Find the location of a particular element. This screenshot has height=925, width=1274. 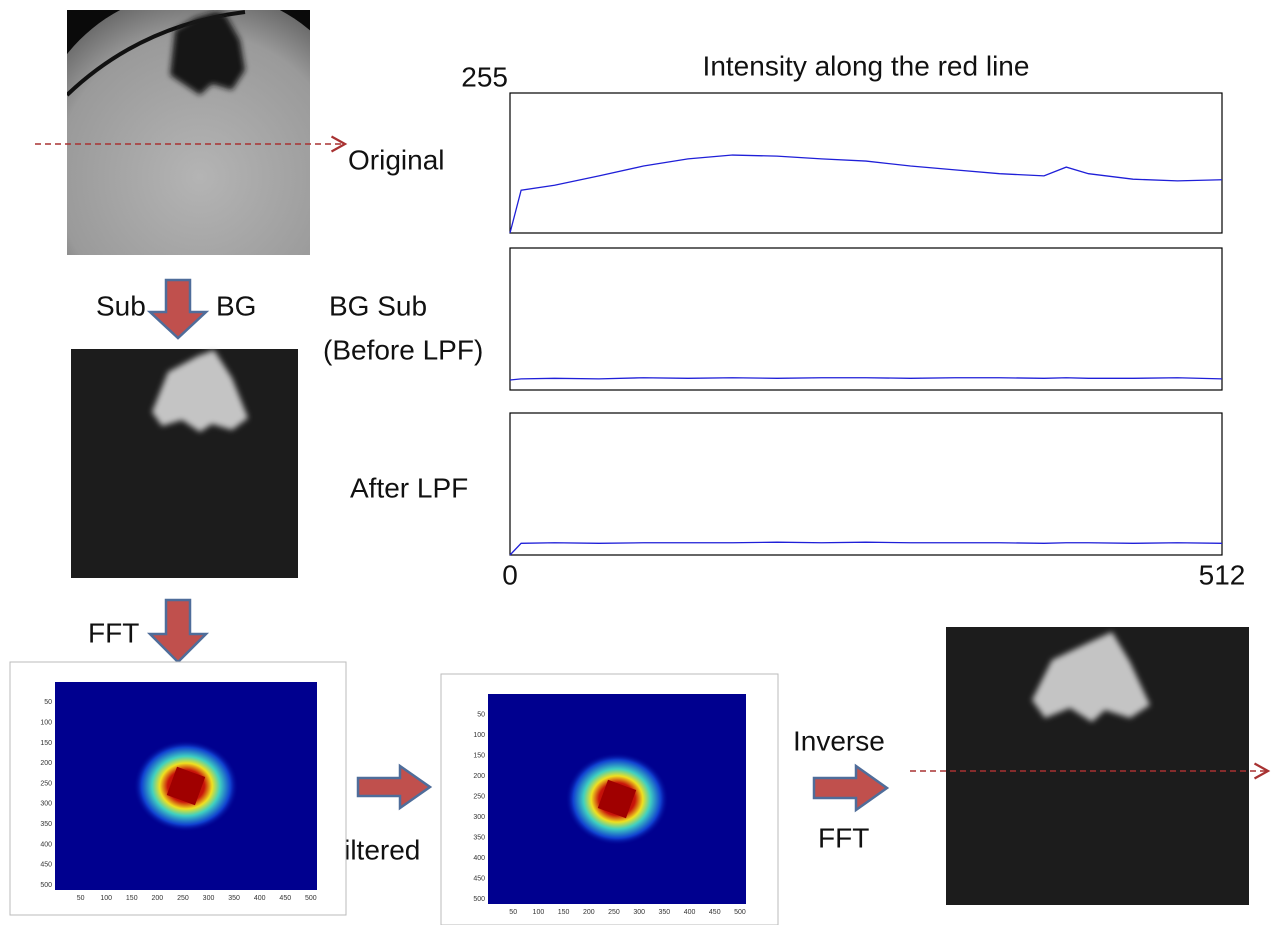

label: BG is located at coordinates (236, 305).